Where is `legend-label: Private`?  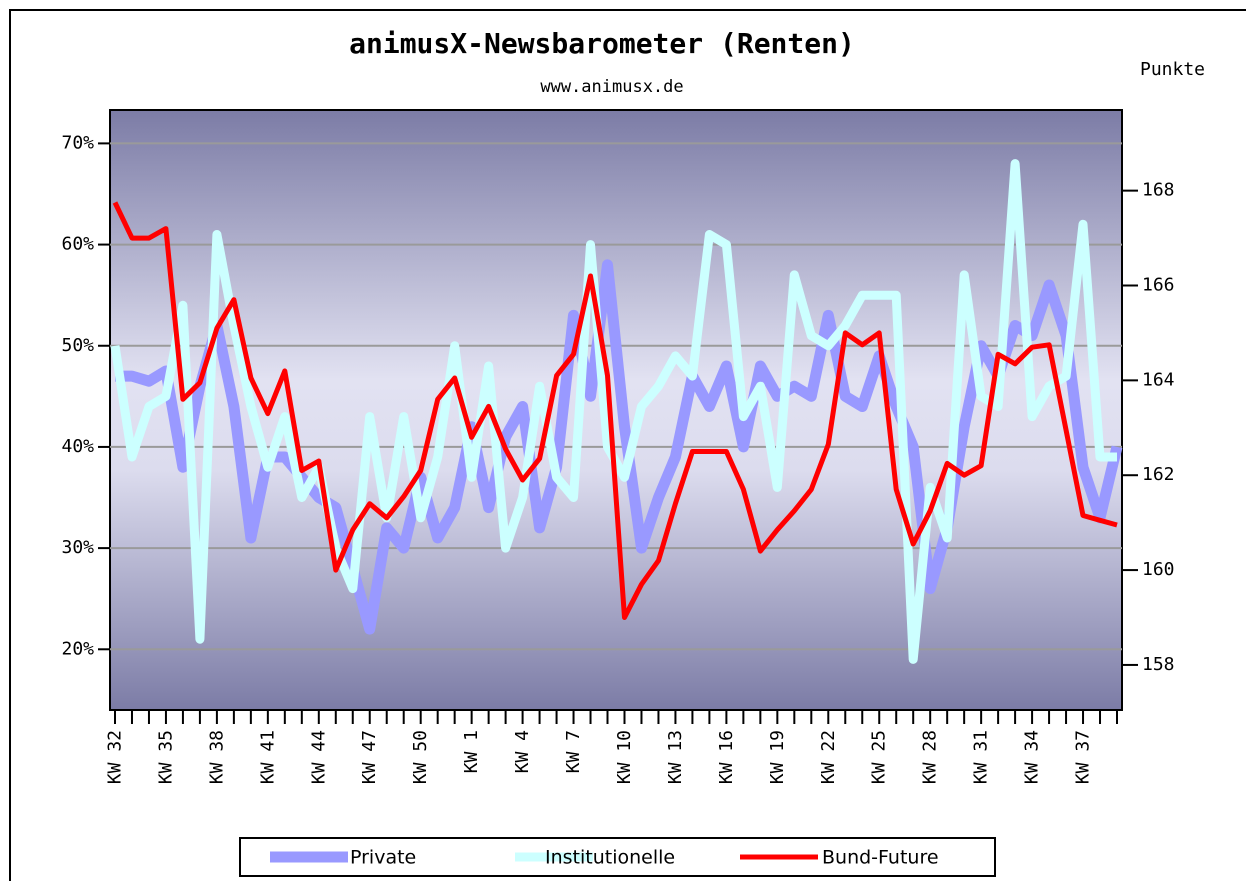 legend-label: Private is located at coordinates (383, 858).